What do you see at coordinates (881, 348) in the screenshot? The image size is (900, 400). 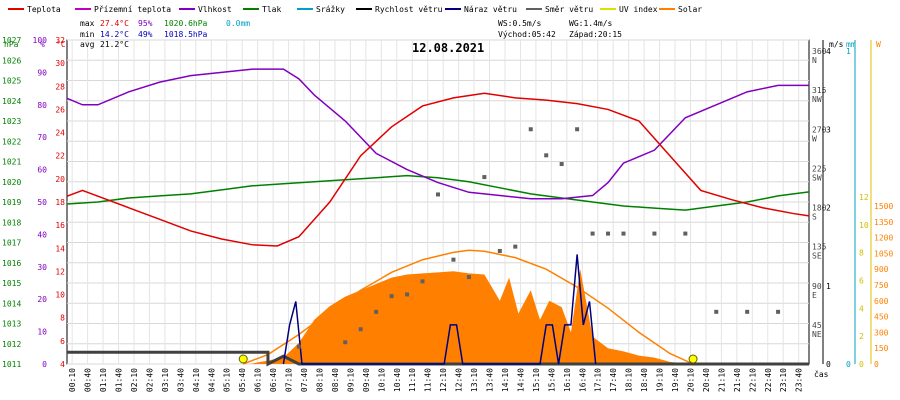 I see `axis-solar-tick: 150` at bounding box center [881, 348].